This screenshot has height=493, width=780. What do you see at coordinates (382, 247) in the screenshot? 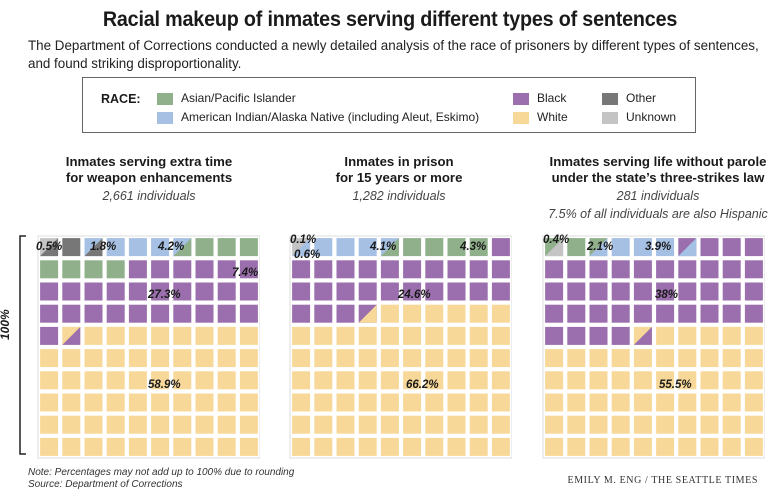
I see `data-label: 4.1%` at bounding box center [382, 247].